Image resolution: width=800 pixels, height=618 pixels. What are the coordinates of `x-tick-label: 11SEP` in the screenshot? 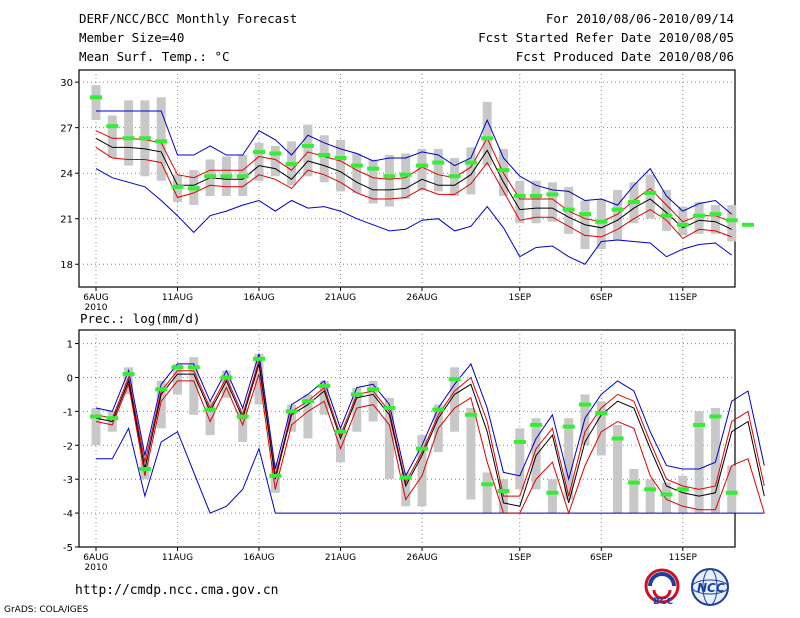 It's located at (683, 558).